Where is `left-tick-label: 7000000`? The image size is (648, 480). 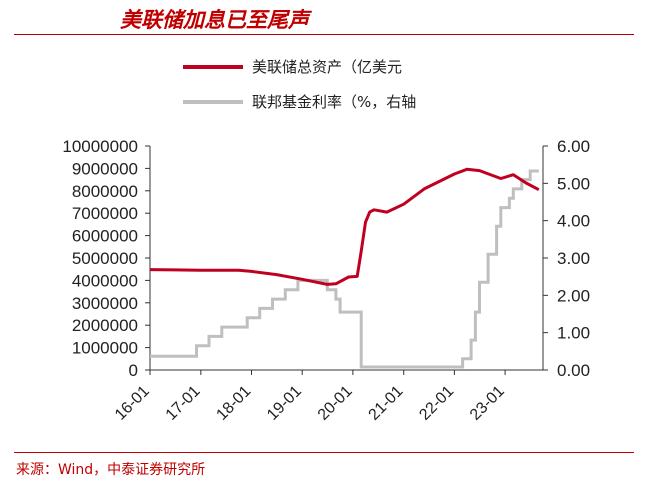
left-tick-label: 7000000 is located at coordinates (105, 213).